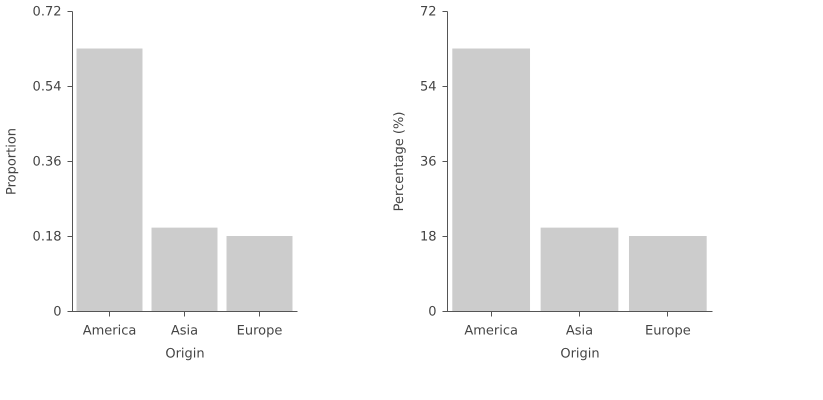  What do you see at coordinates (47, 237) in the screenshot?
I see `y-tick-label: 0.18` at bounding box center [47, 237].